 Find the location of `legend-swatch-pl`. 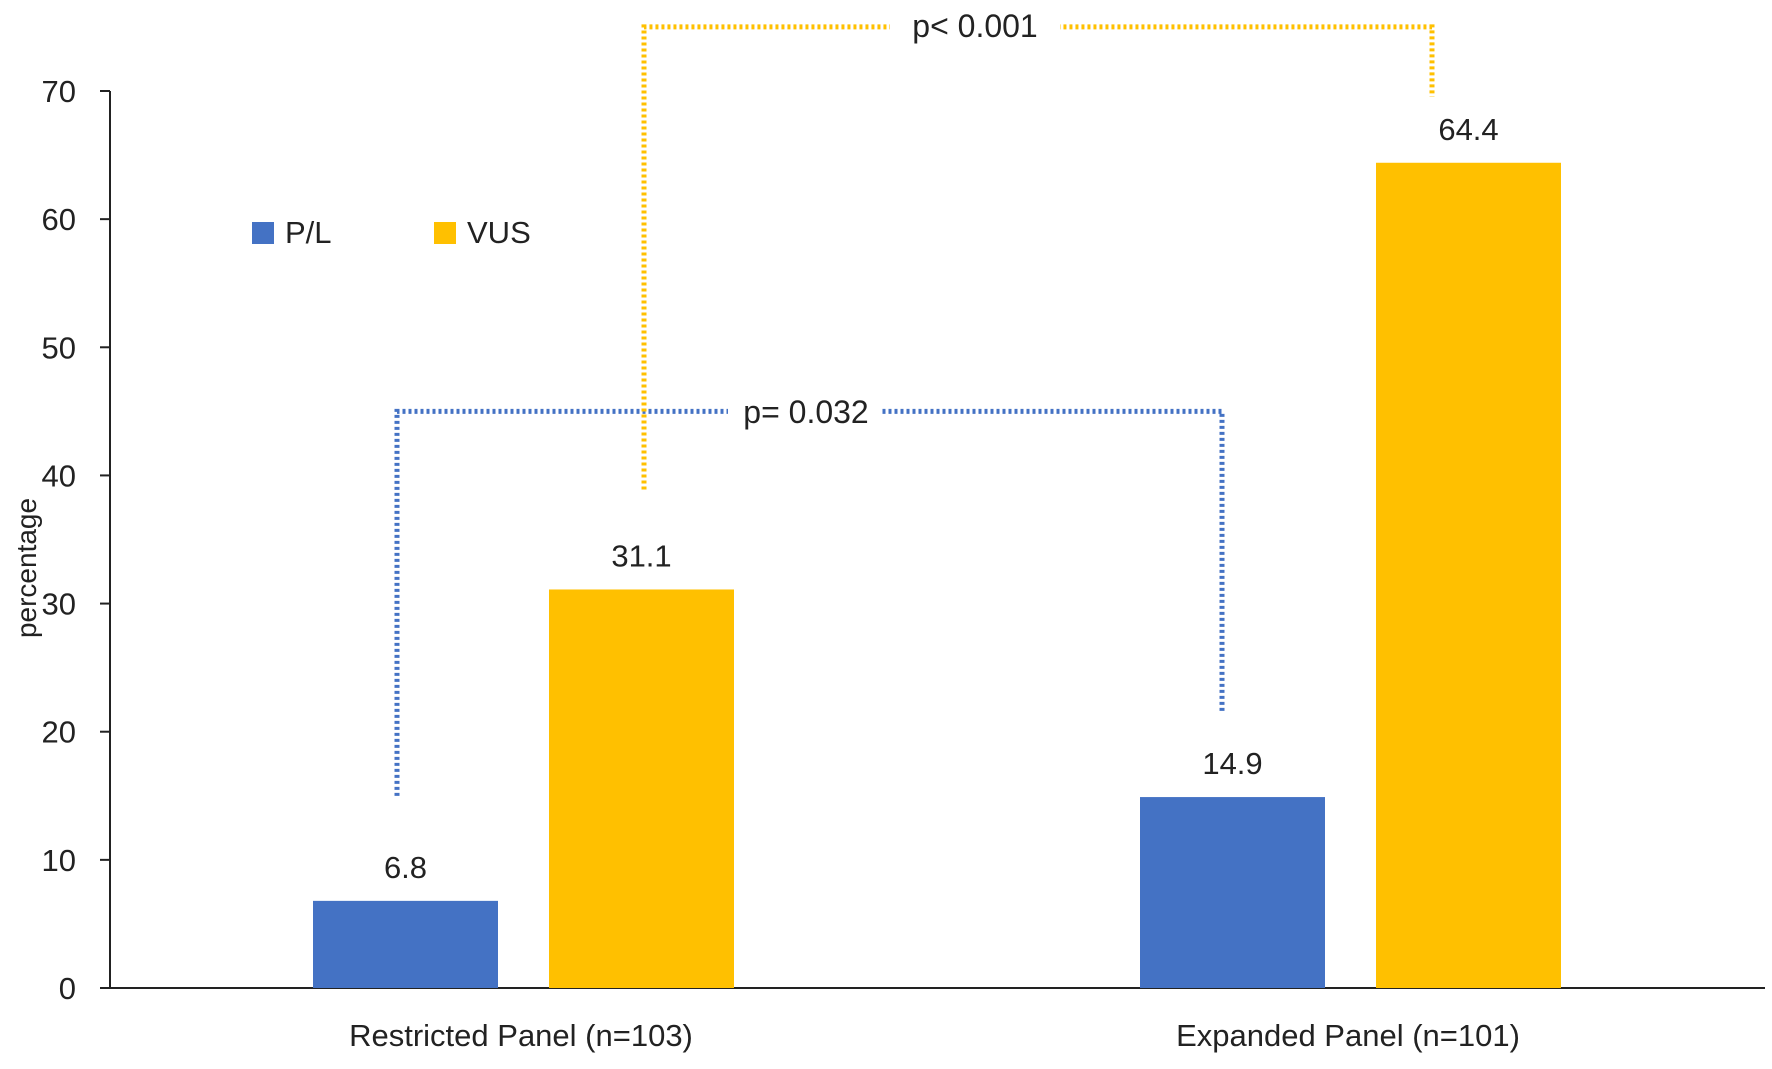

legend-swatch-pl is located at coordinates (263, 233).